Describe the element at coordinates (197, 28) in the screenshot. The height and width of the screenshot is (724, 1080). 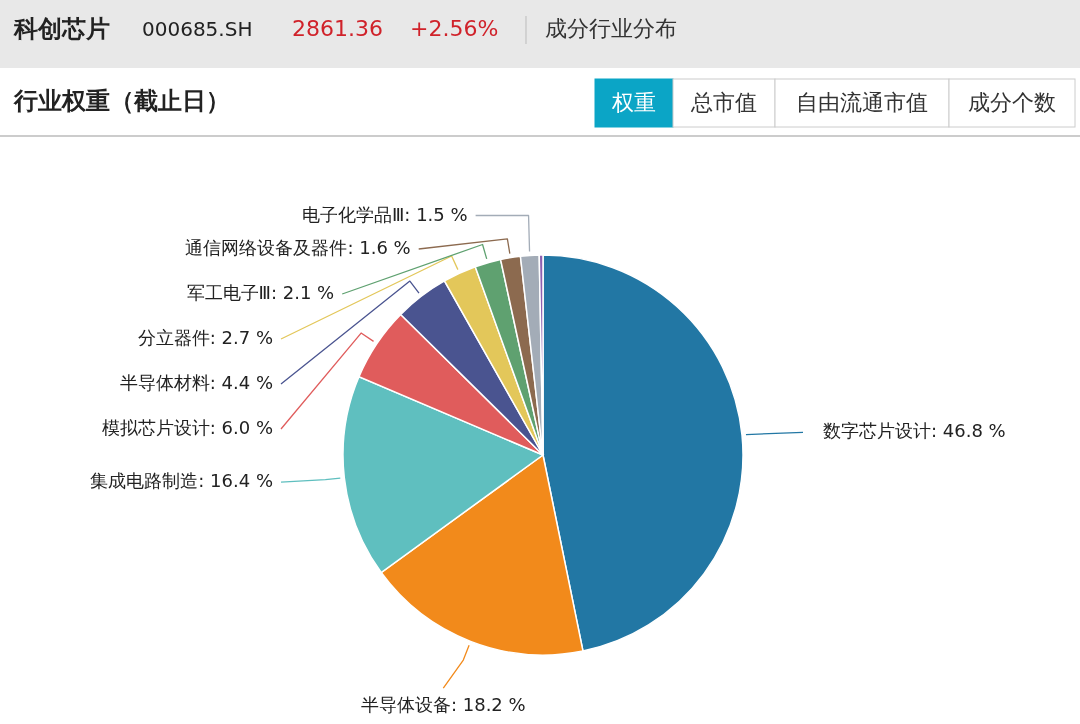
I see `text: 000685.SH` at that location.